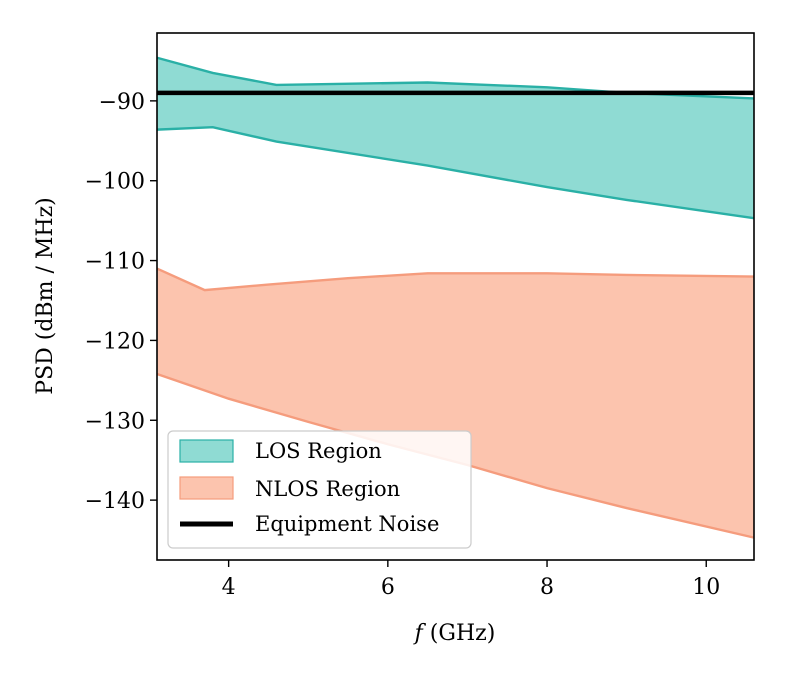 Image resolution: width=789 pixels, height=679 pixels. Describe the element at coordinates (206, 488) in the screenshot. I see `legend-swatch-nlos` at that location.